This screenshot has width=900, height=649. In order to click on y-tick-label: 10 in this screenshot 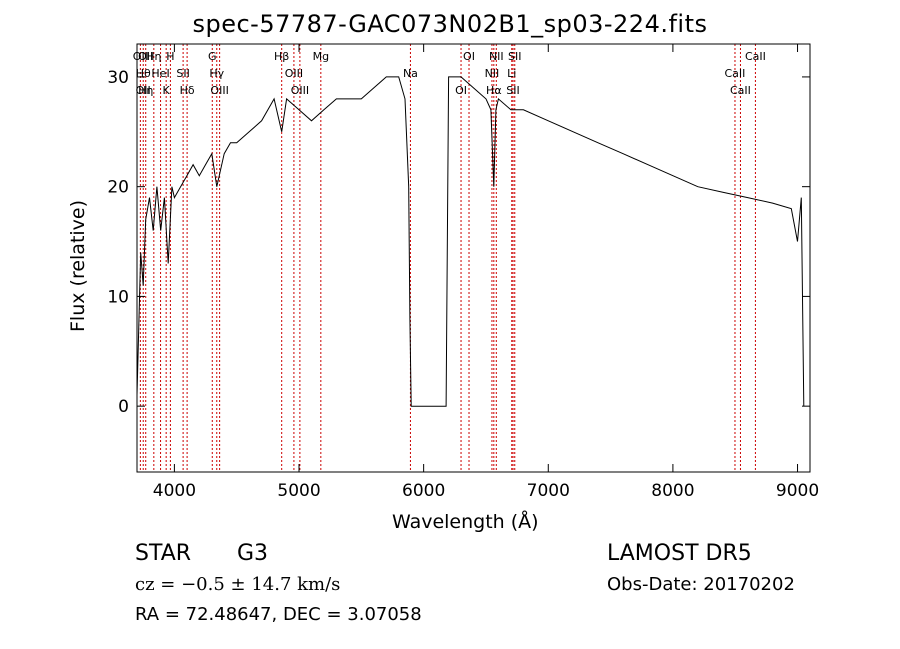, I will do `click(118, 297)`.